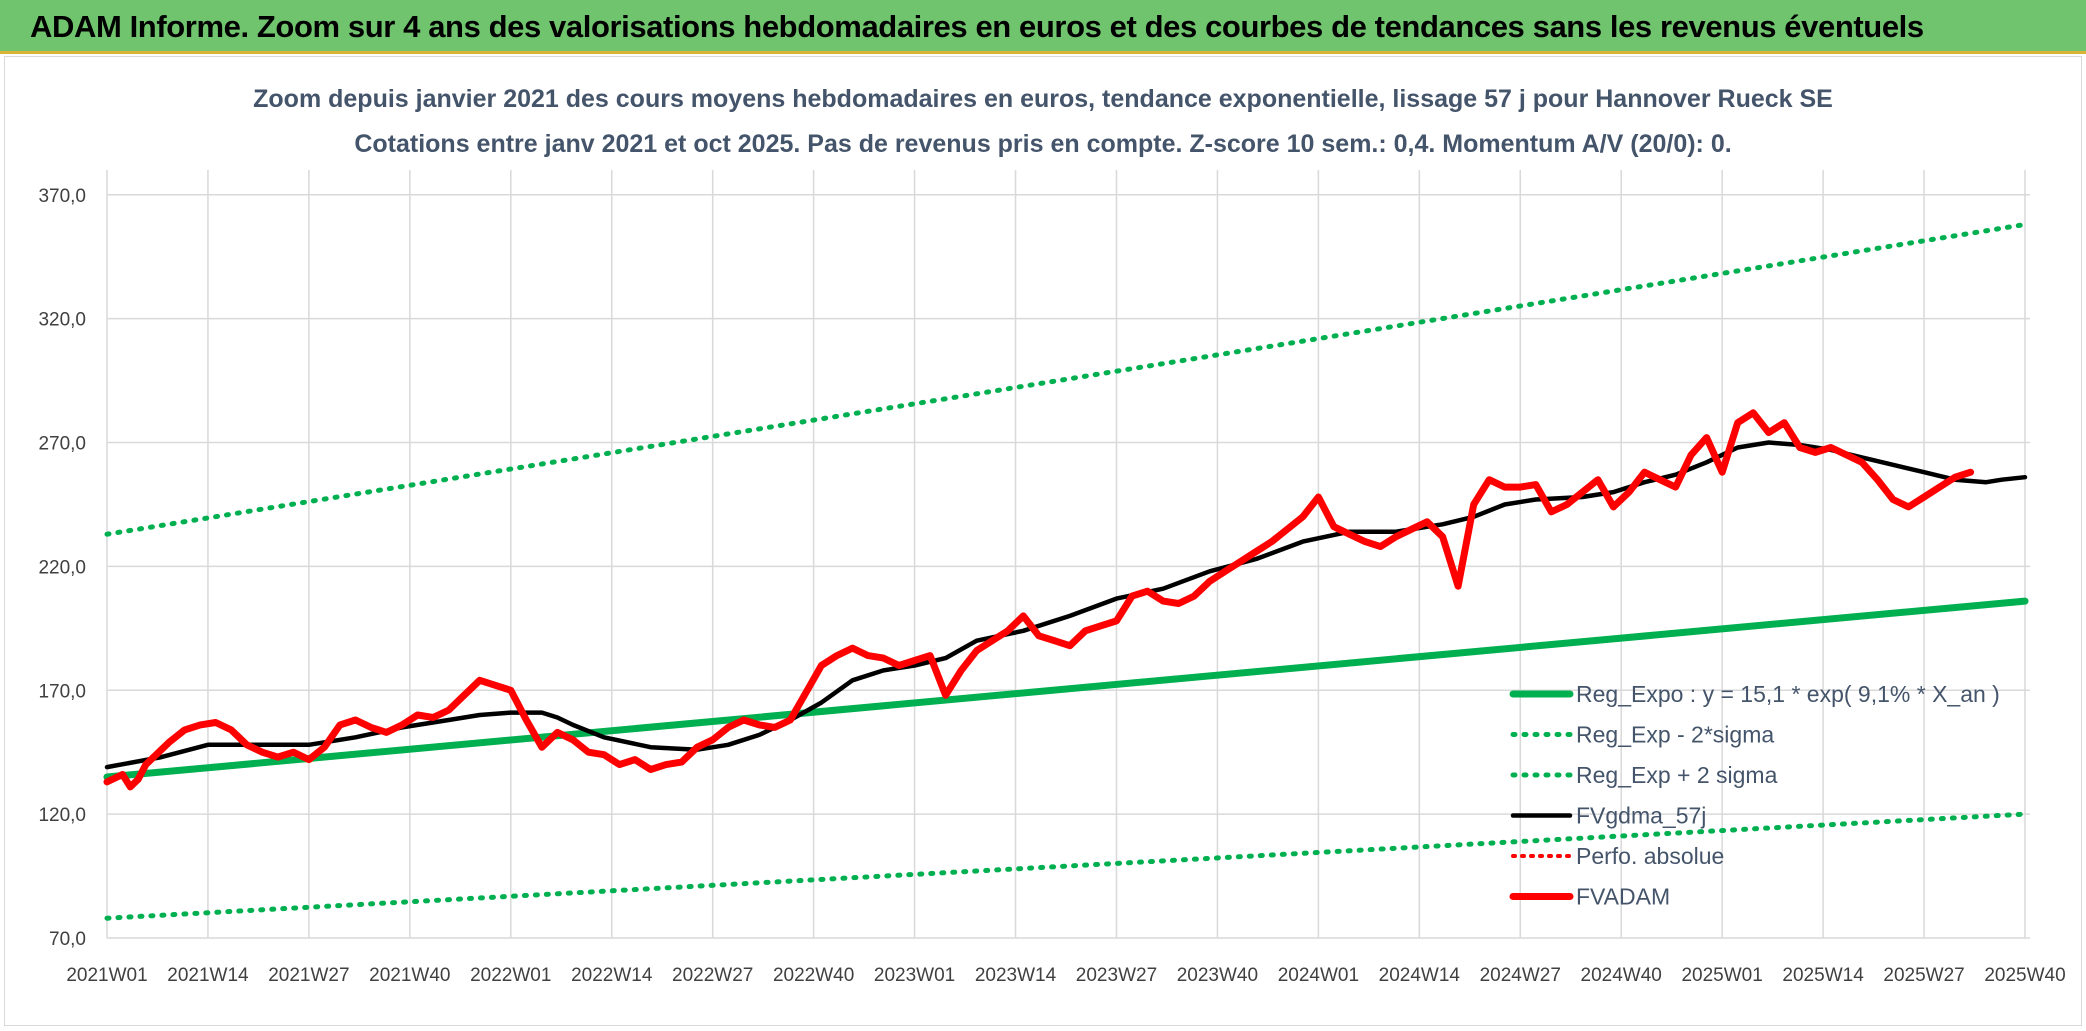 This screenshot has width=2086, height=1031. Describe the element at coordinates (813, 975) in the screenshot. I see `x-tick-label: 2022W40` at that location.